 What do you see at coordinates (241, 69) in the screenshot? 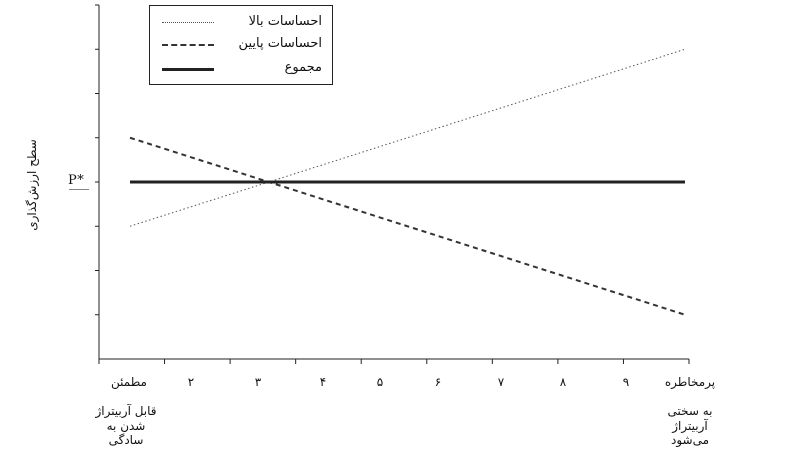
I see `legend-item-total: مجموع` at bounding box center [241, 69].